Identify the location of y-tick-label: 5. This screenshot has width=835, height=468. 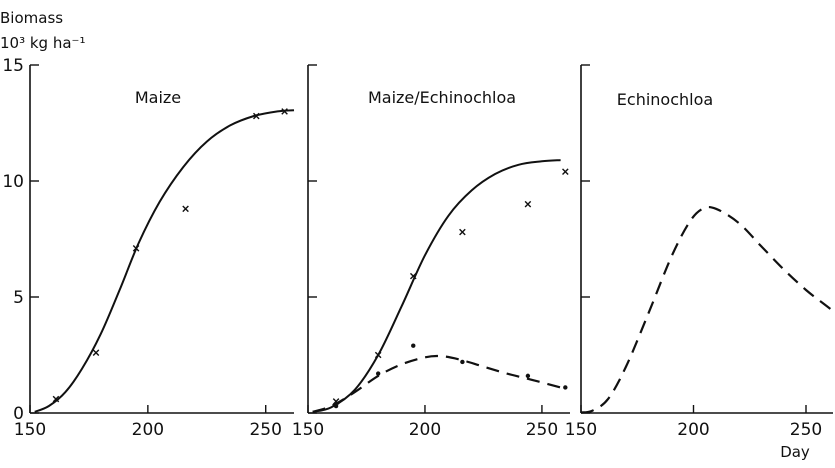
(18, 298).